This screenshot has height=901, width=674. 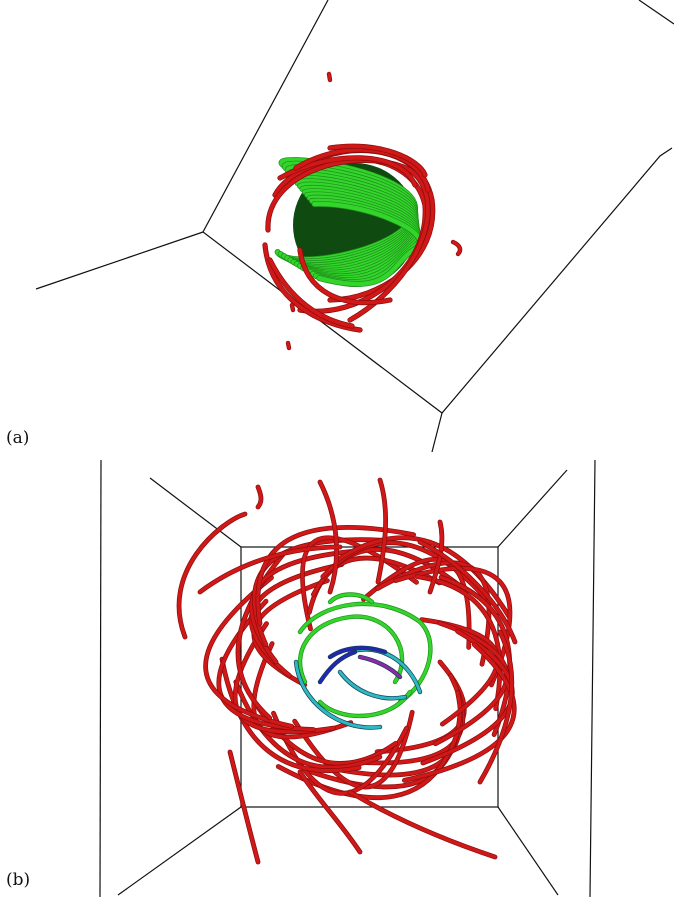 I want to click on field-line-bundle-a, so click(x=362, y=211).